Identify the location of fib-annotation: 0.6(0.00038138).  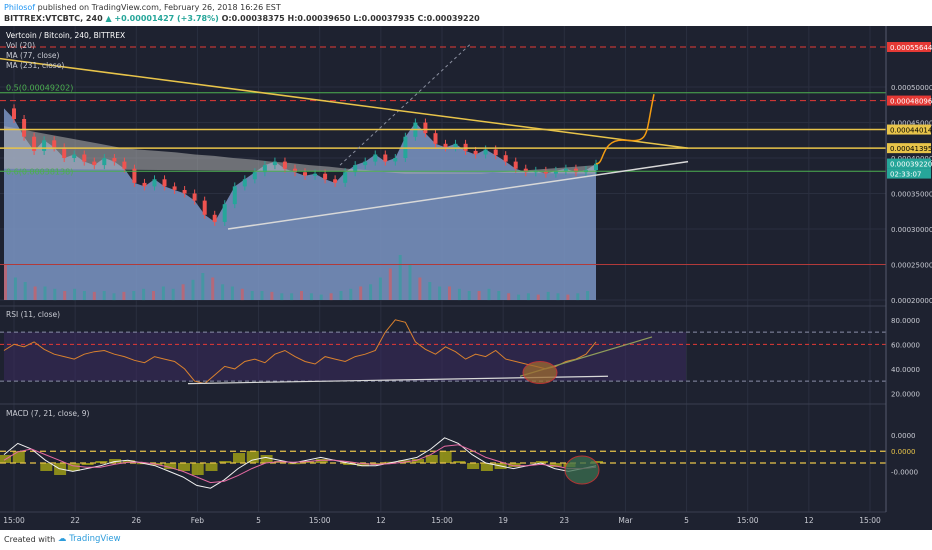
(39, 171).